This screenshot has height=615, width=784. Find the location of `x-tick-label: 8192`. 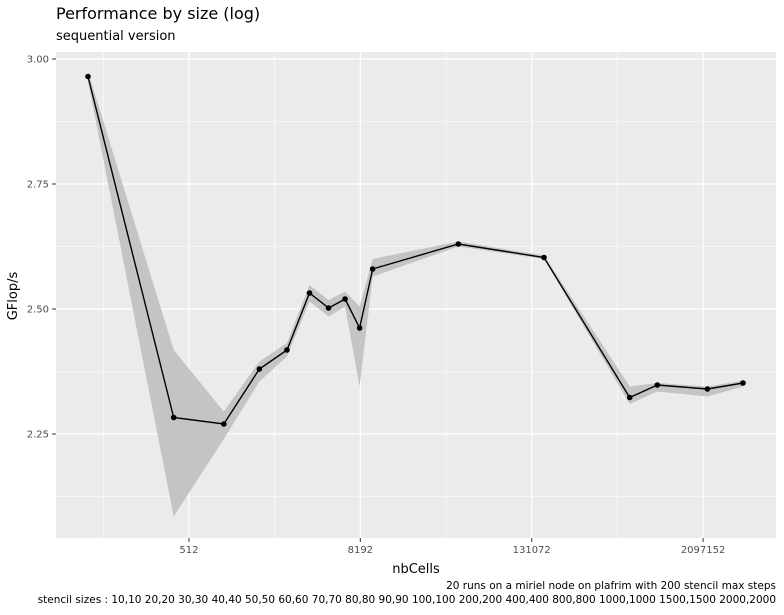

x-tick-label: 8192 is located at coordinates (360, 550).